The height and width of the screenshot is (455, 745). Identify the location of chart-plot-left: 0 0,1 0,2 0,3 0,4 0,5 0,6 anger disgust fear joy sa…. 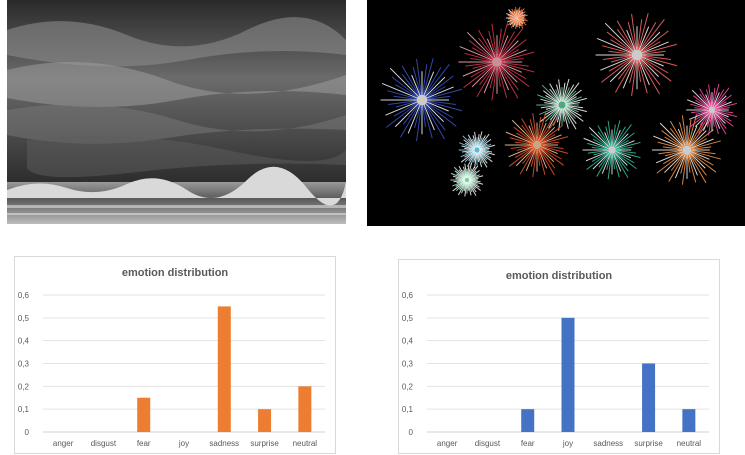
(171, 369).